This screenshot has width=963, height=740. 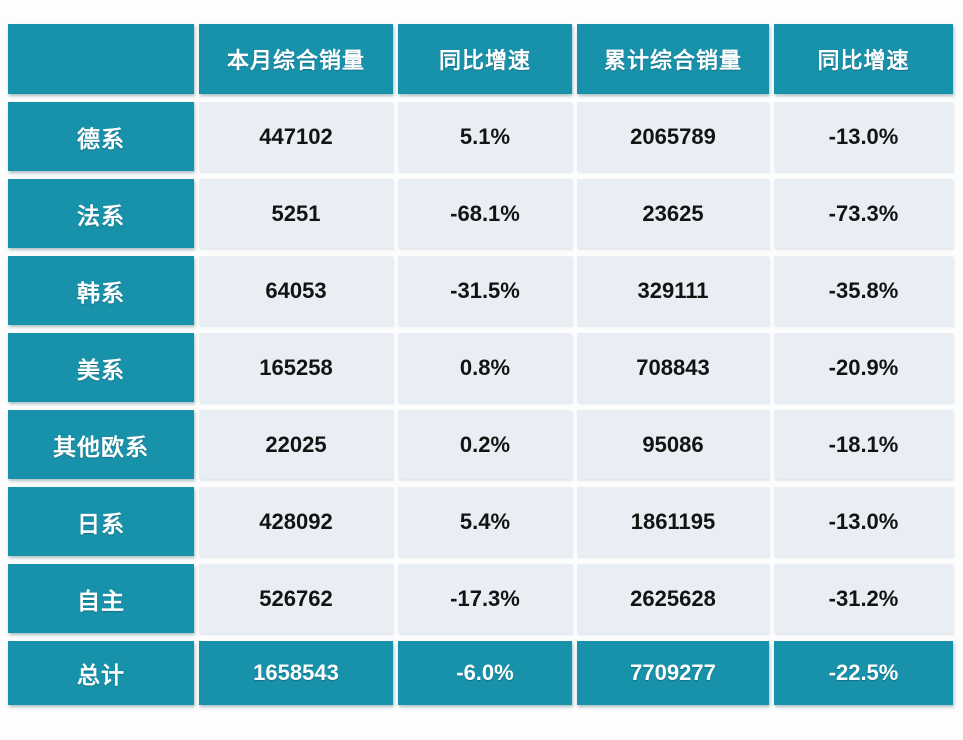 What do you see at coordinates (485, 213) in the screenshot?
I see `cell-monthly-yoy: -68.1%` at bounding box center [485, 213].